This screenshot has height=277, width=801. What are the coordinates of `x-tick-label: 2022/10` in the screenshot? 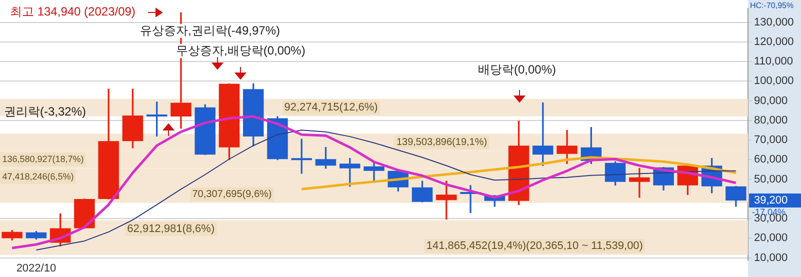 It's located at (36, 268).